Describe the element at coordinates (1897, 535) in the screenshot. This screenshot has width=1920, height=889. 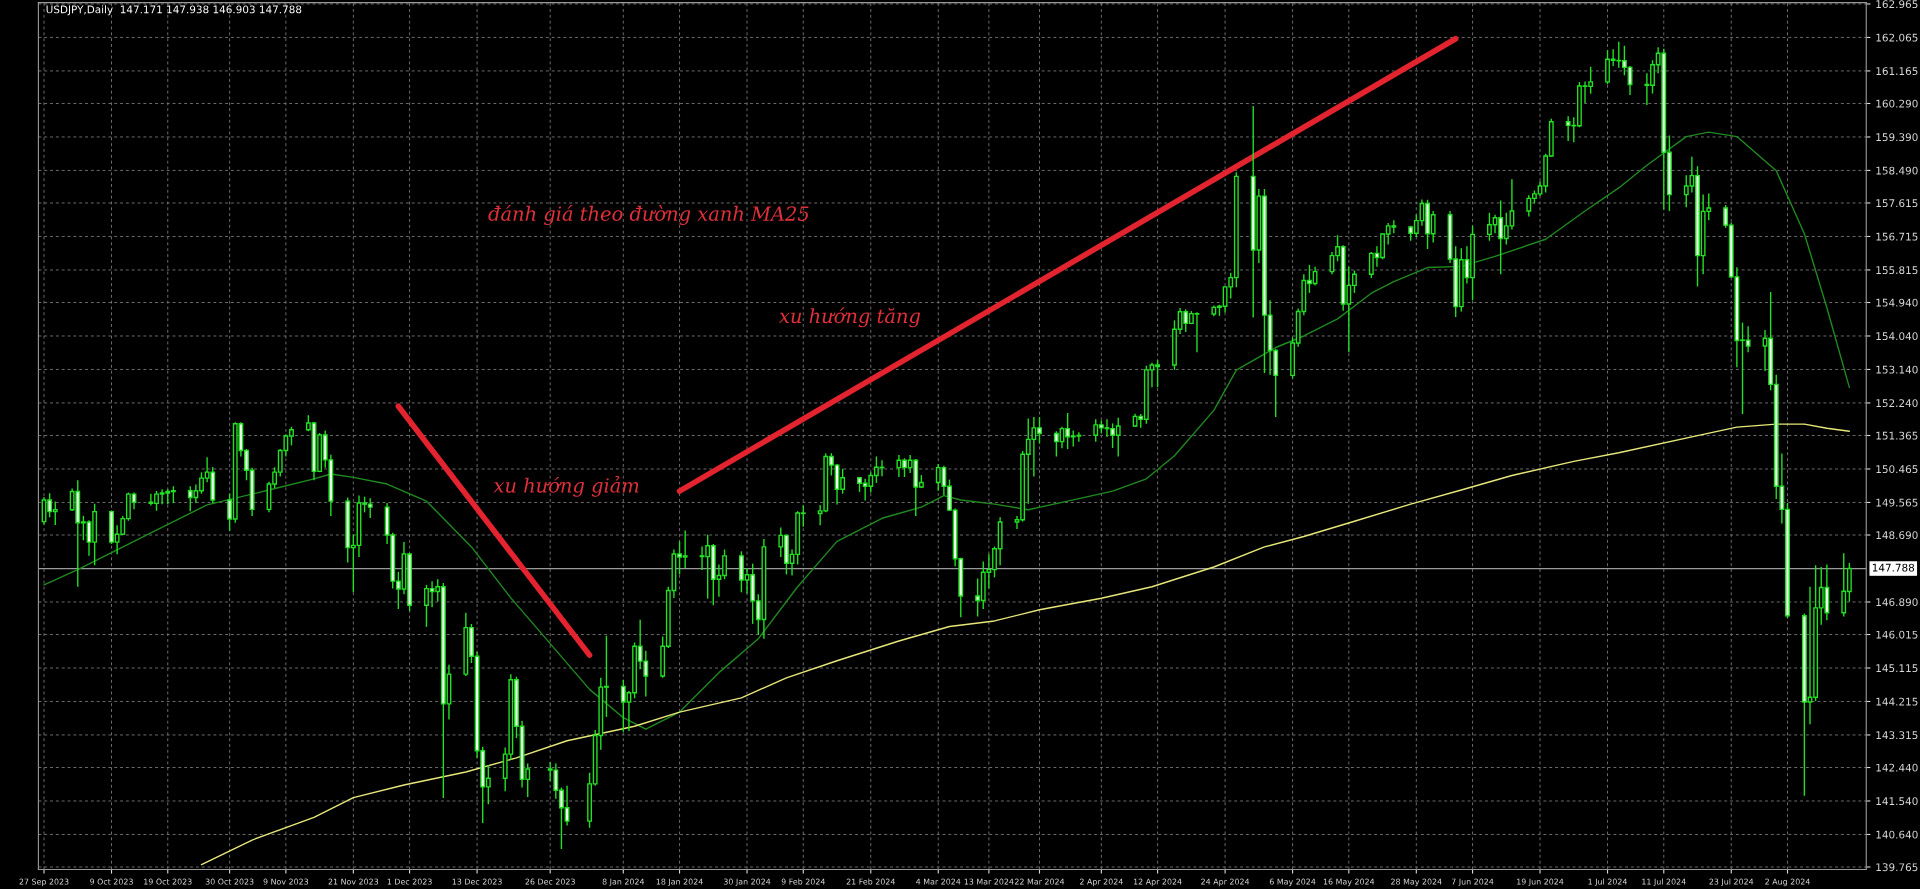
I see `y-tick-label: 148.690` at that location.